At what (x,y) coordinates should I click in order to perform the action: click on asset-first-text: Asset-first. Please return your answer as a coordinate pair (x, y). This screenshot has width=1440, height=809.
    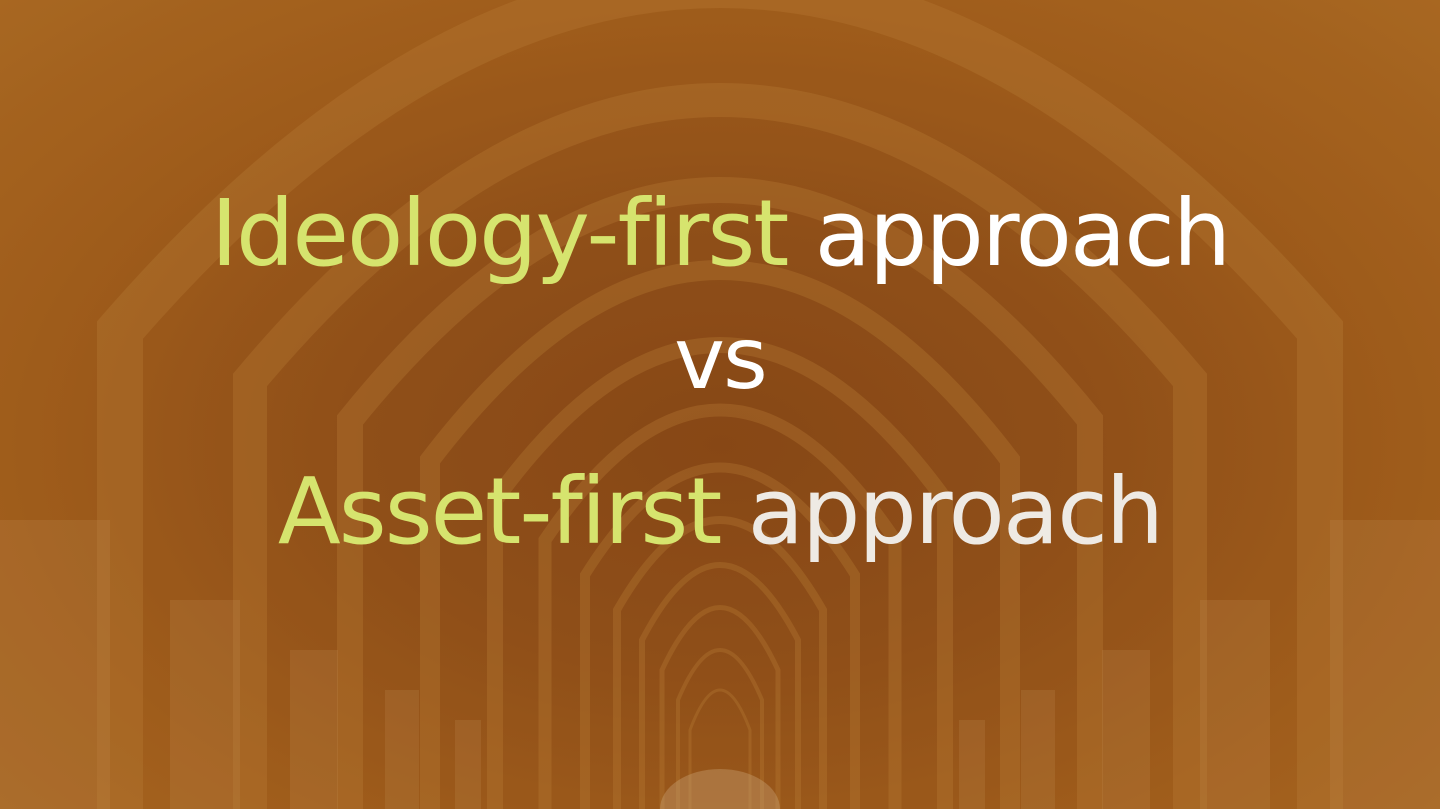
    Looking at the image, I should click on (499, 511).